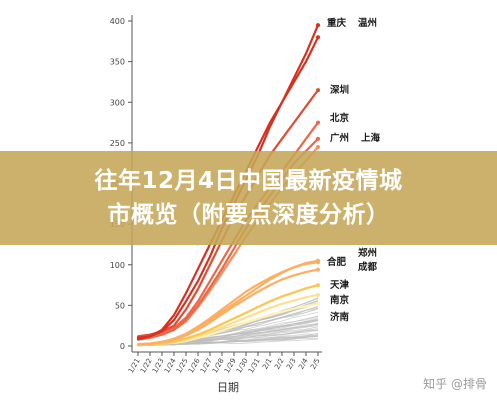 The image size is (497, 400). I want to click on x-tick-label: 2/4, so click(303, 364).